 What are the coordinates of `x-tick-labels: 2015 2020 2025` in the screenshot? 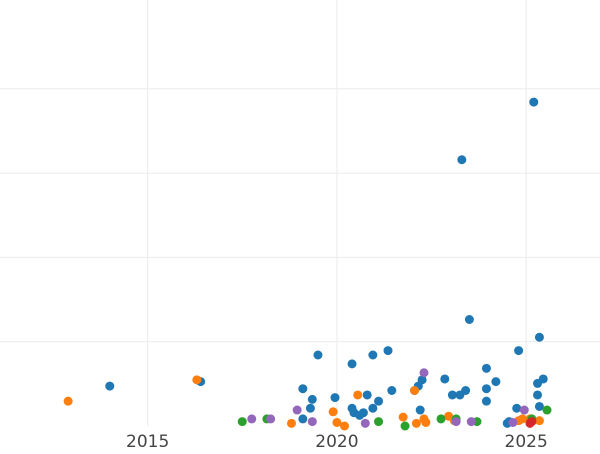 It's located at (337, 442).